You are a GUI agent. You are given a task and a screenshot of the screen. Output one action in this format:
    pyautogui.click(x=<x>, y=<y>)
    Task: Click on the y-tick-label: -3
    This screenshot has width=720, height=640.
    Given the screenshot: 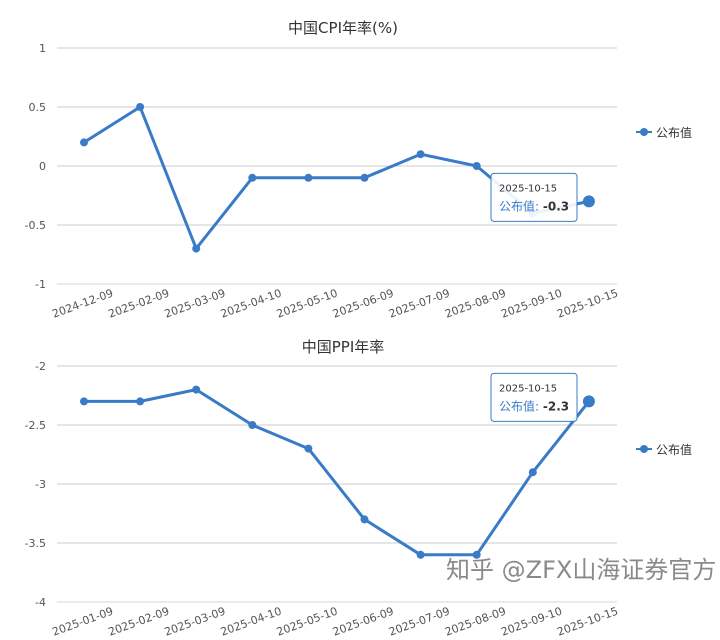 What is the action you would take?
    pyautogui.click(x=40, y=484)
    